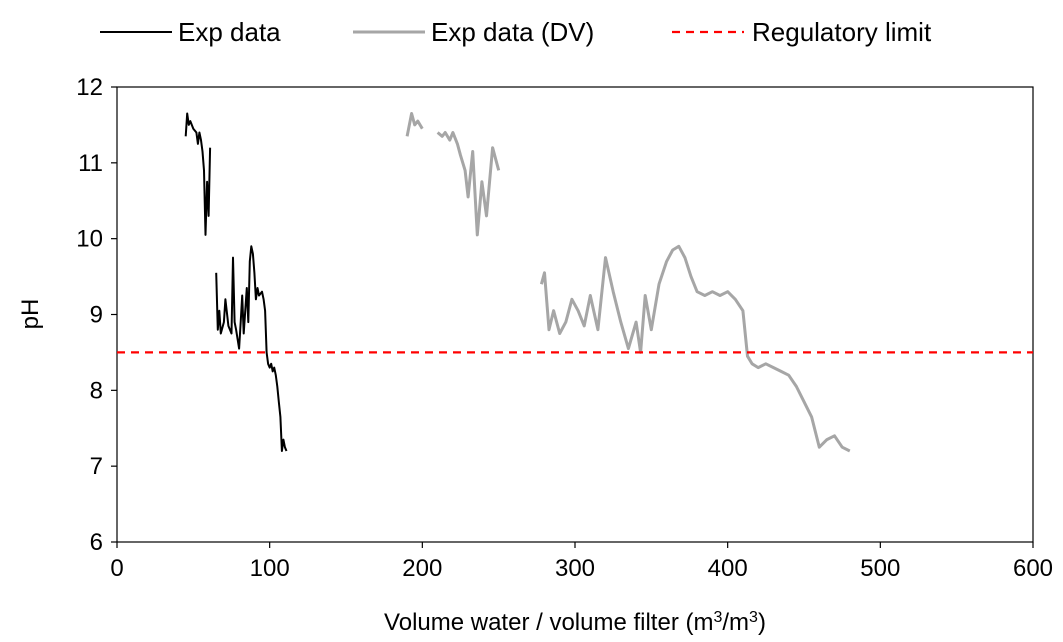 This screenshot has width=1063, height=642. Describe the element at coordinates (89, 239) in the screenshot. I see `y-tick-label: 10` at that location.